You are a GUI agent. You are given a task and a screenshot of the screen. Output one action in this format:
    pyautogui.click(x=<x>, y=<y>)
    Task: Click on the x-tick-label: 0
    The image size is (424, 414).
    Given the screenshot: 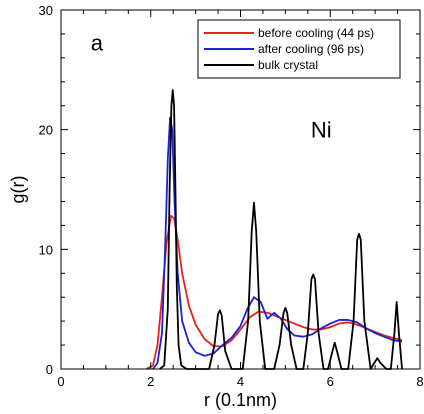 What is the action you would take?
    pyautogui.click(x=60, y=381)
    